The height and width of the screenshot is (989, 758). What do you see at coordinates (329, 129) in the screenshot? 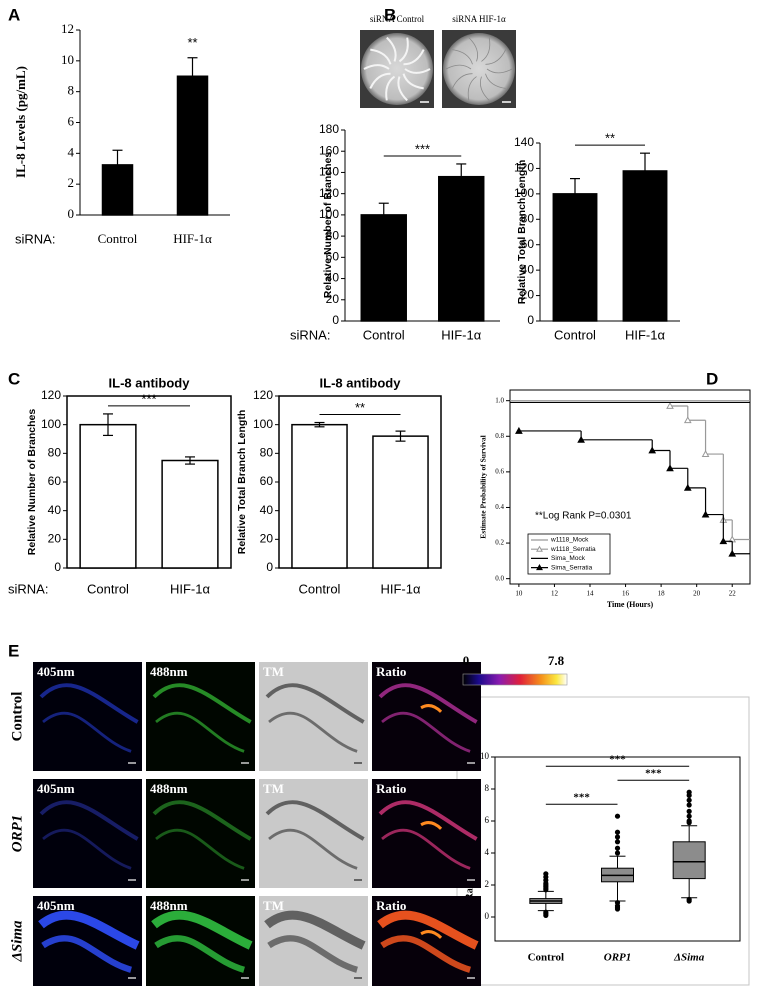
I see `y-tick-label: 180` at bounding box center [329, 129].